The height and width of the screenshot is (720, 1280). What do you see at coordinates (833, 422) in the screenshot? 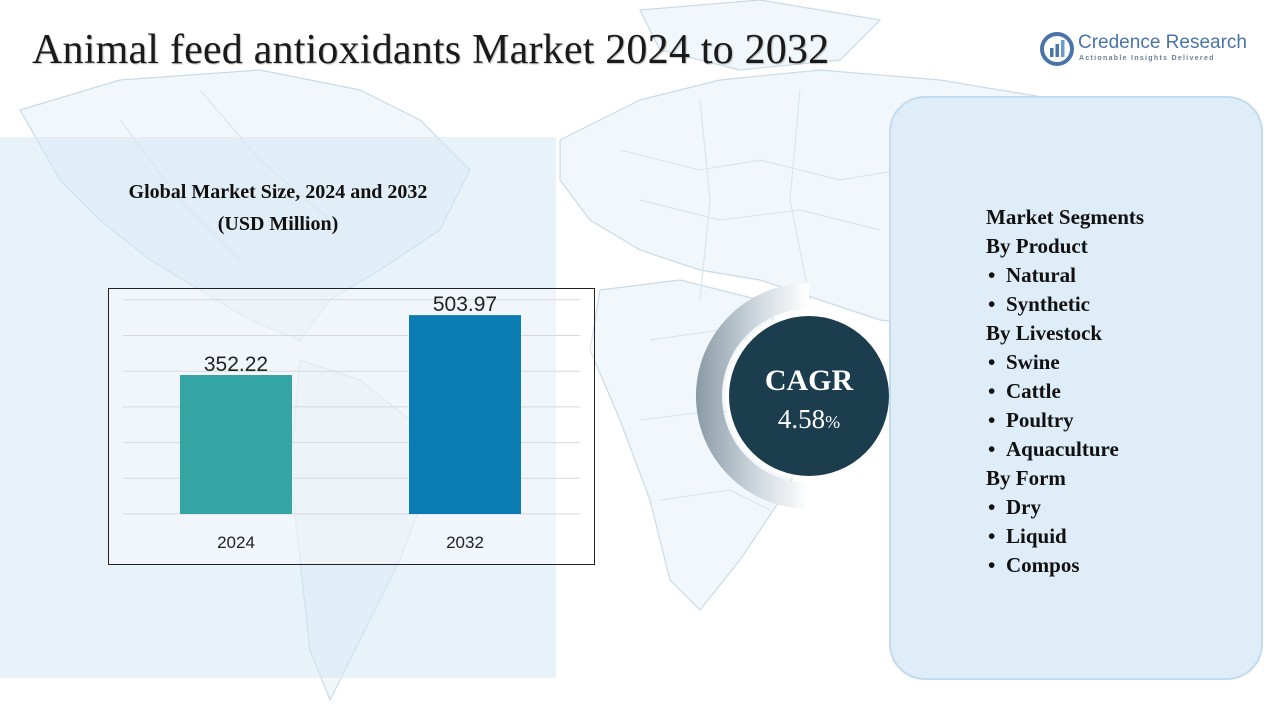
I see `cagr-unit: %` at bounding box center [833, 422].